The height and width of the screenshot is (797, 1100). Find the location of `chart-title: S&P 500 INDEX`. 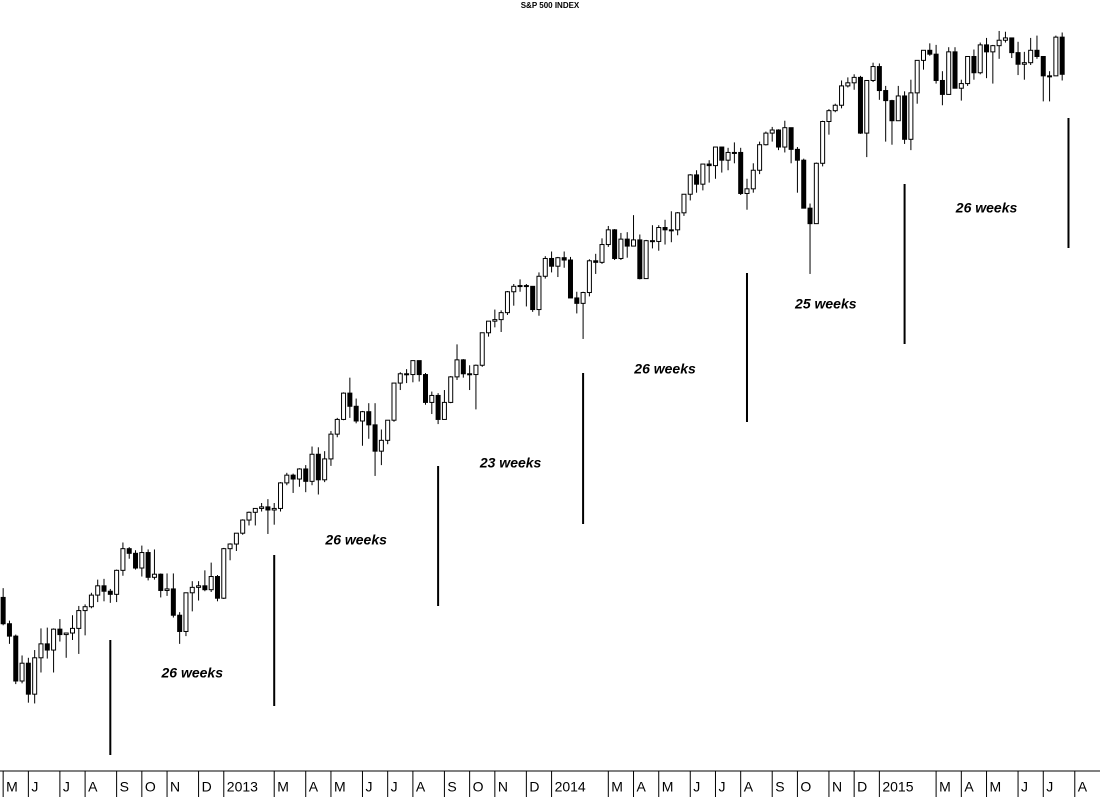

chart-title: S&P 500 INDEX is located at coordinates (550, 5).